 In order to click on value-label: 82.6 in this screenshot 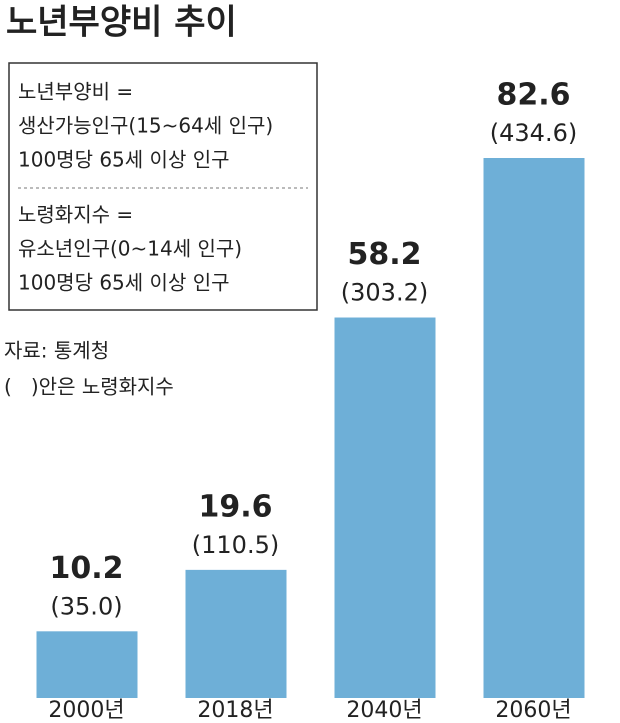, I will do `click(533, 95)`.